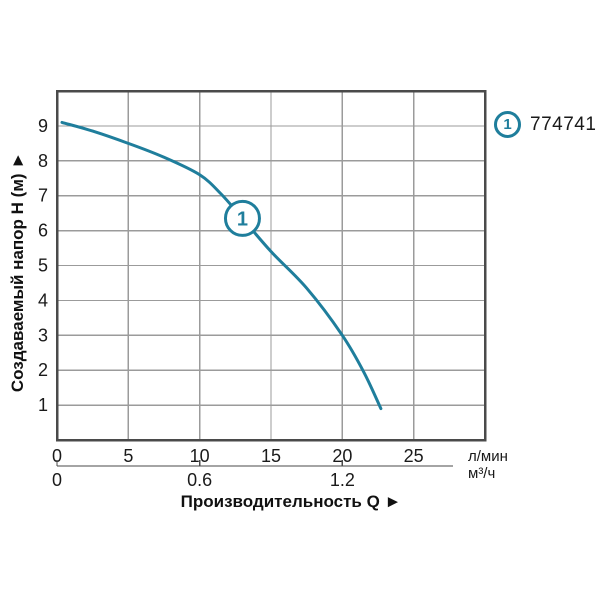  I want to click on y-tick-label: 6, so click(43, 231).